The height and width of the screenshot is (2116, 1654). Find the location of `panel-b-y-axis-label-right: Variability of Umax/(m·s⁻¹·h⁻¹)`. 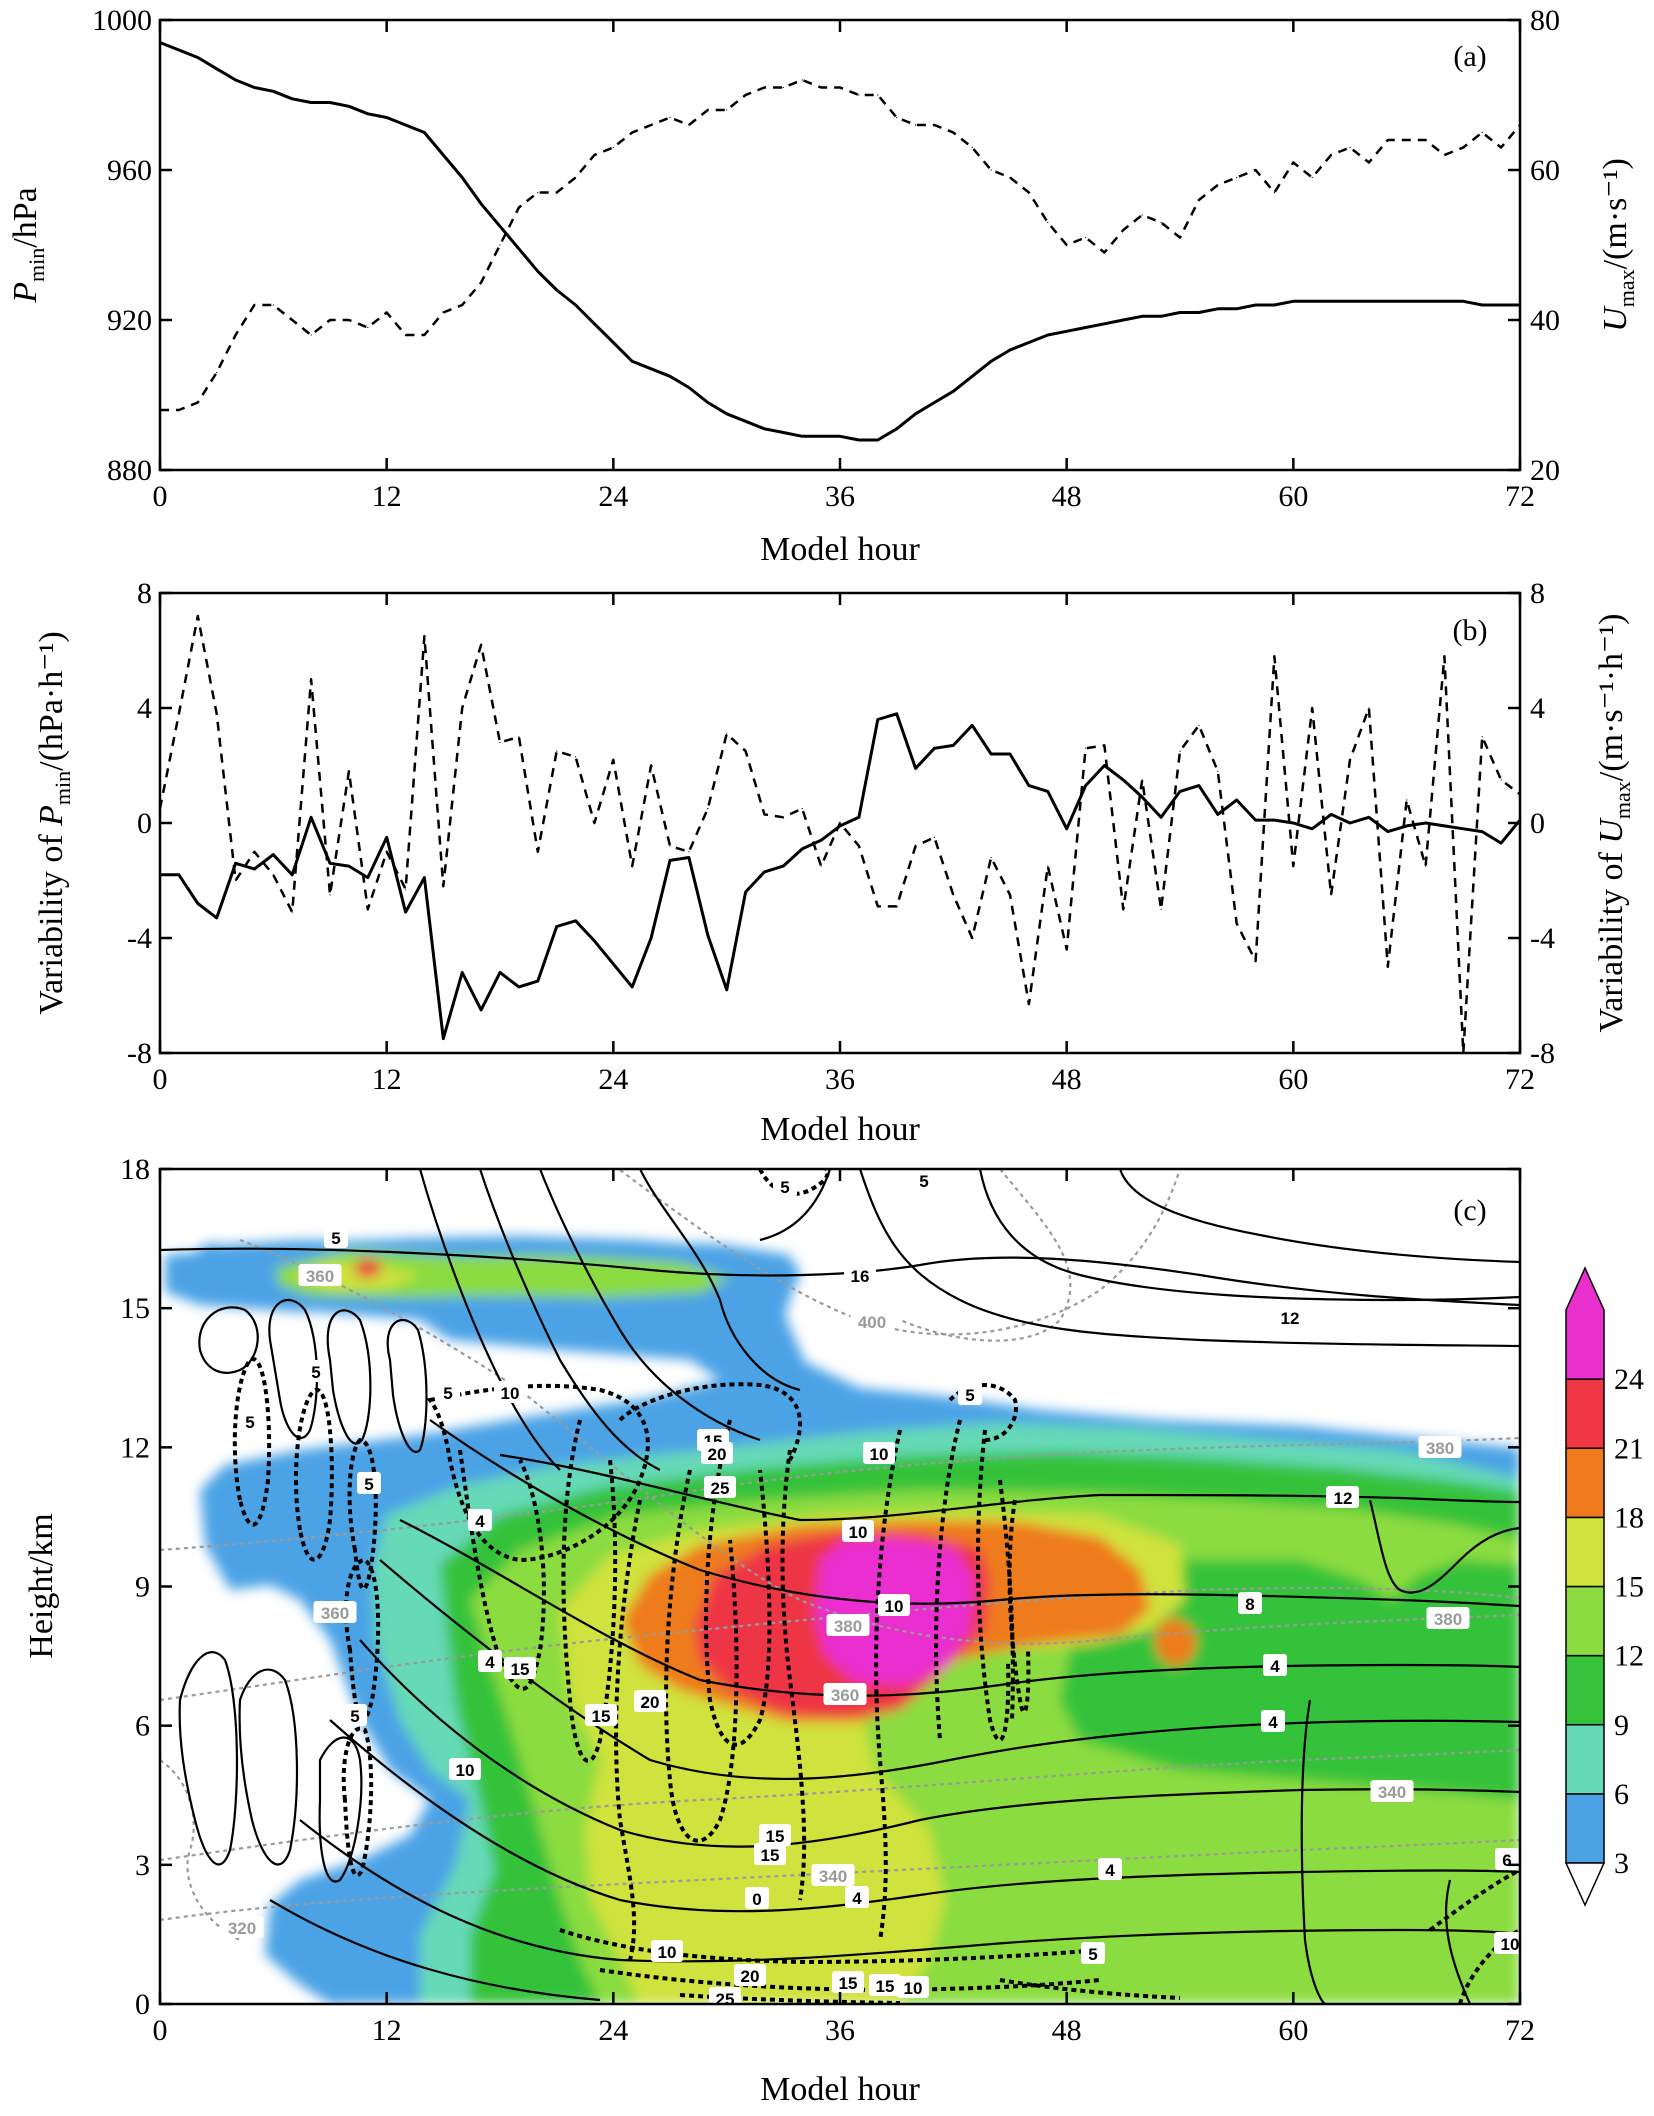

panel-b-y-axis-label-right: Variability of Umax/(m·s⁻¹·h⁻¹) is located at coordinates (1614, 823).